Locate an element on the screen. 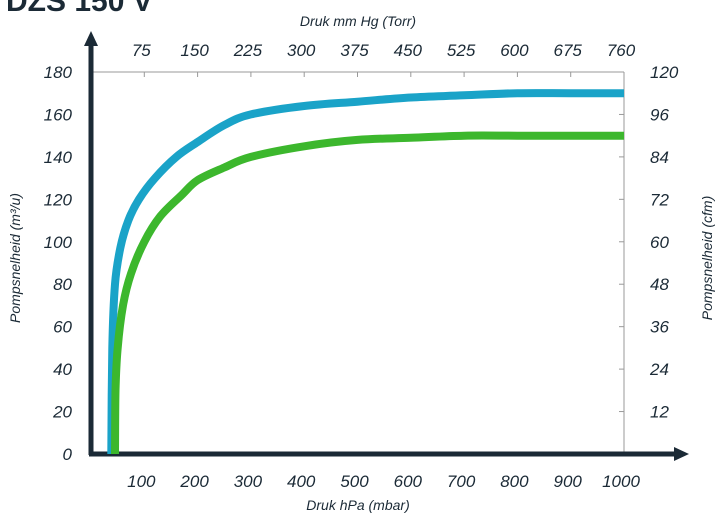 Image resolution: width=716 pixels, height=518 pixels. x2-tick-label: 75 is located at coordinates (141, 50).